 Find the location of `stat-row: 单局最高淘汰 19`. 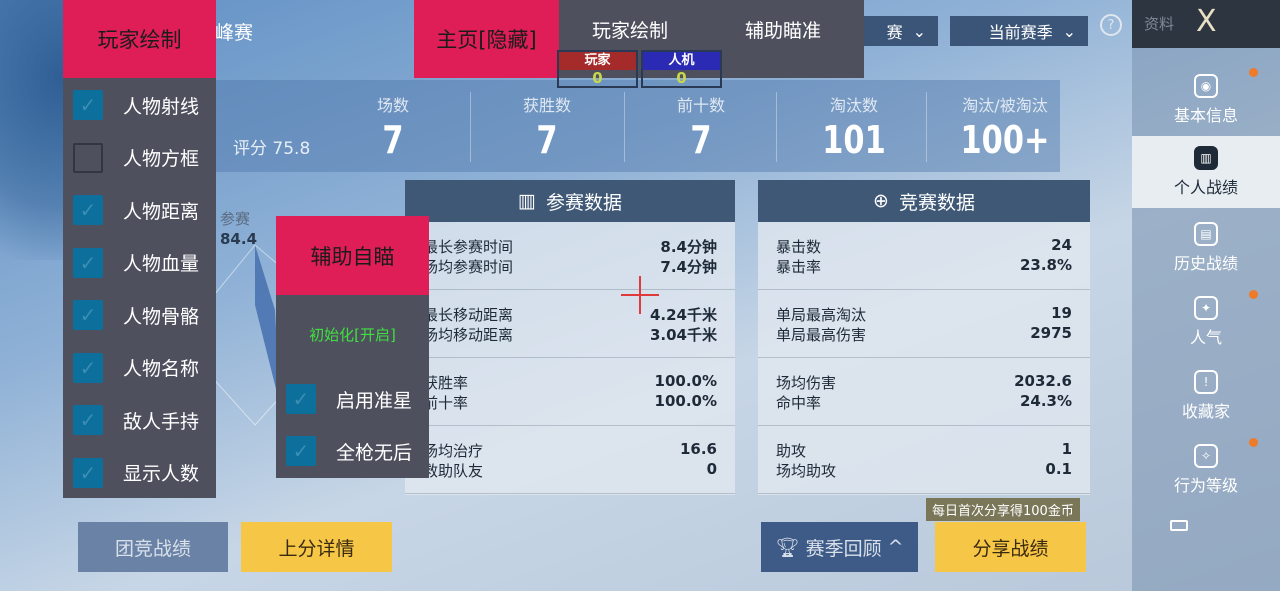

stat-row: 单局最高淘汰 19 is located at coordinates (924, 314).